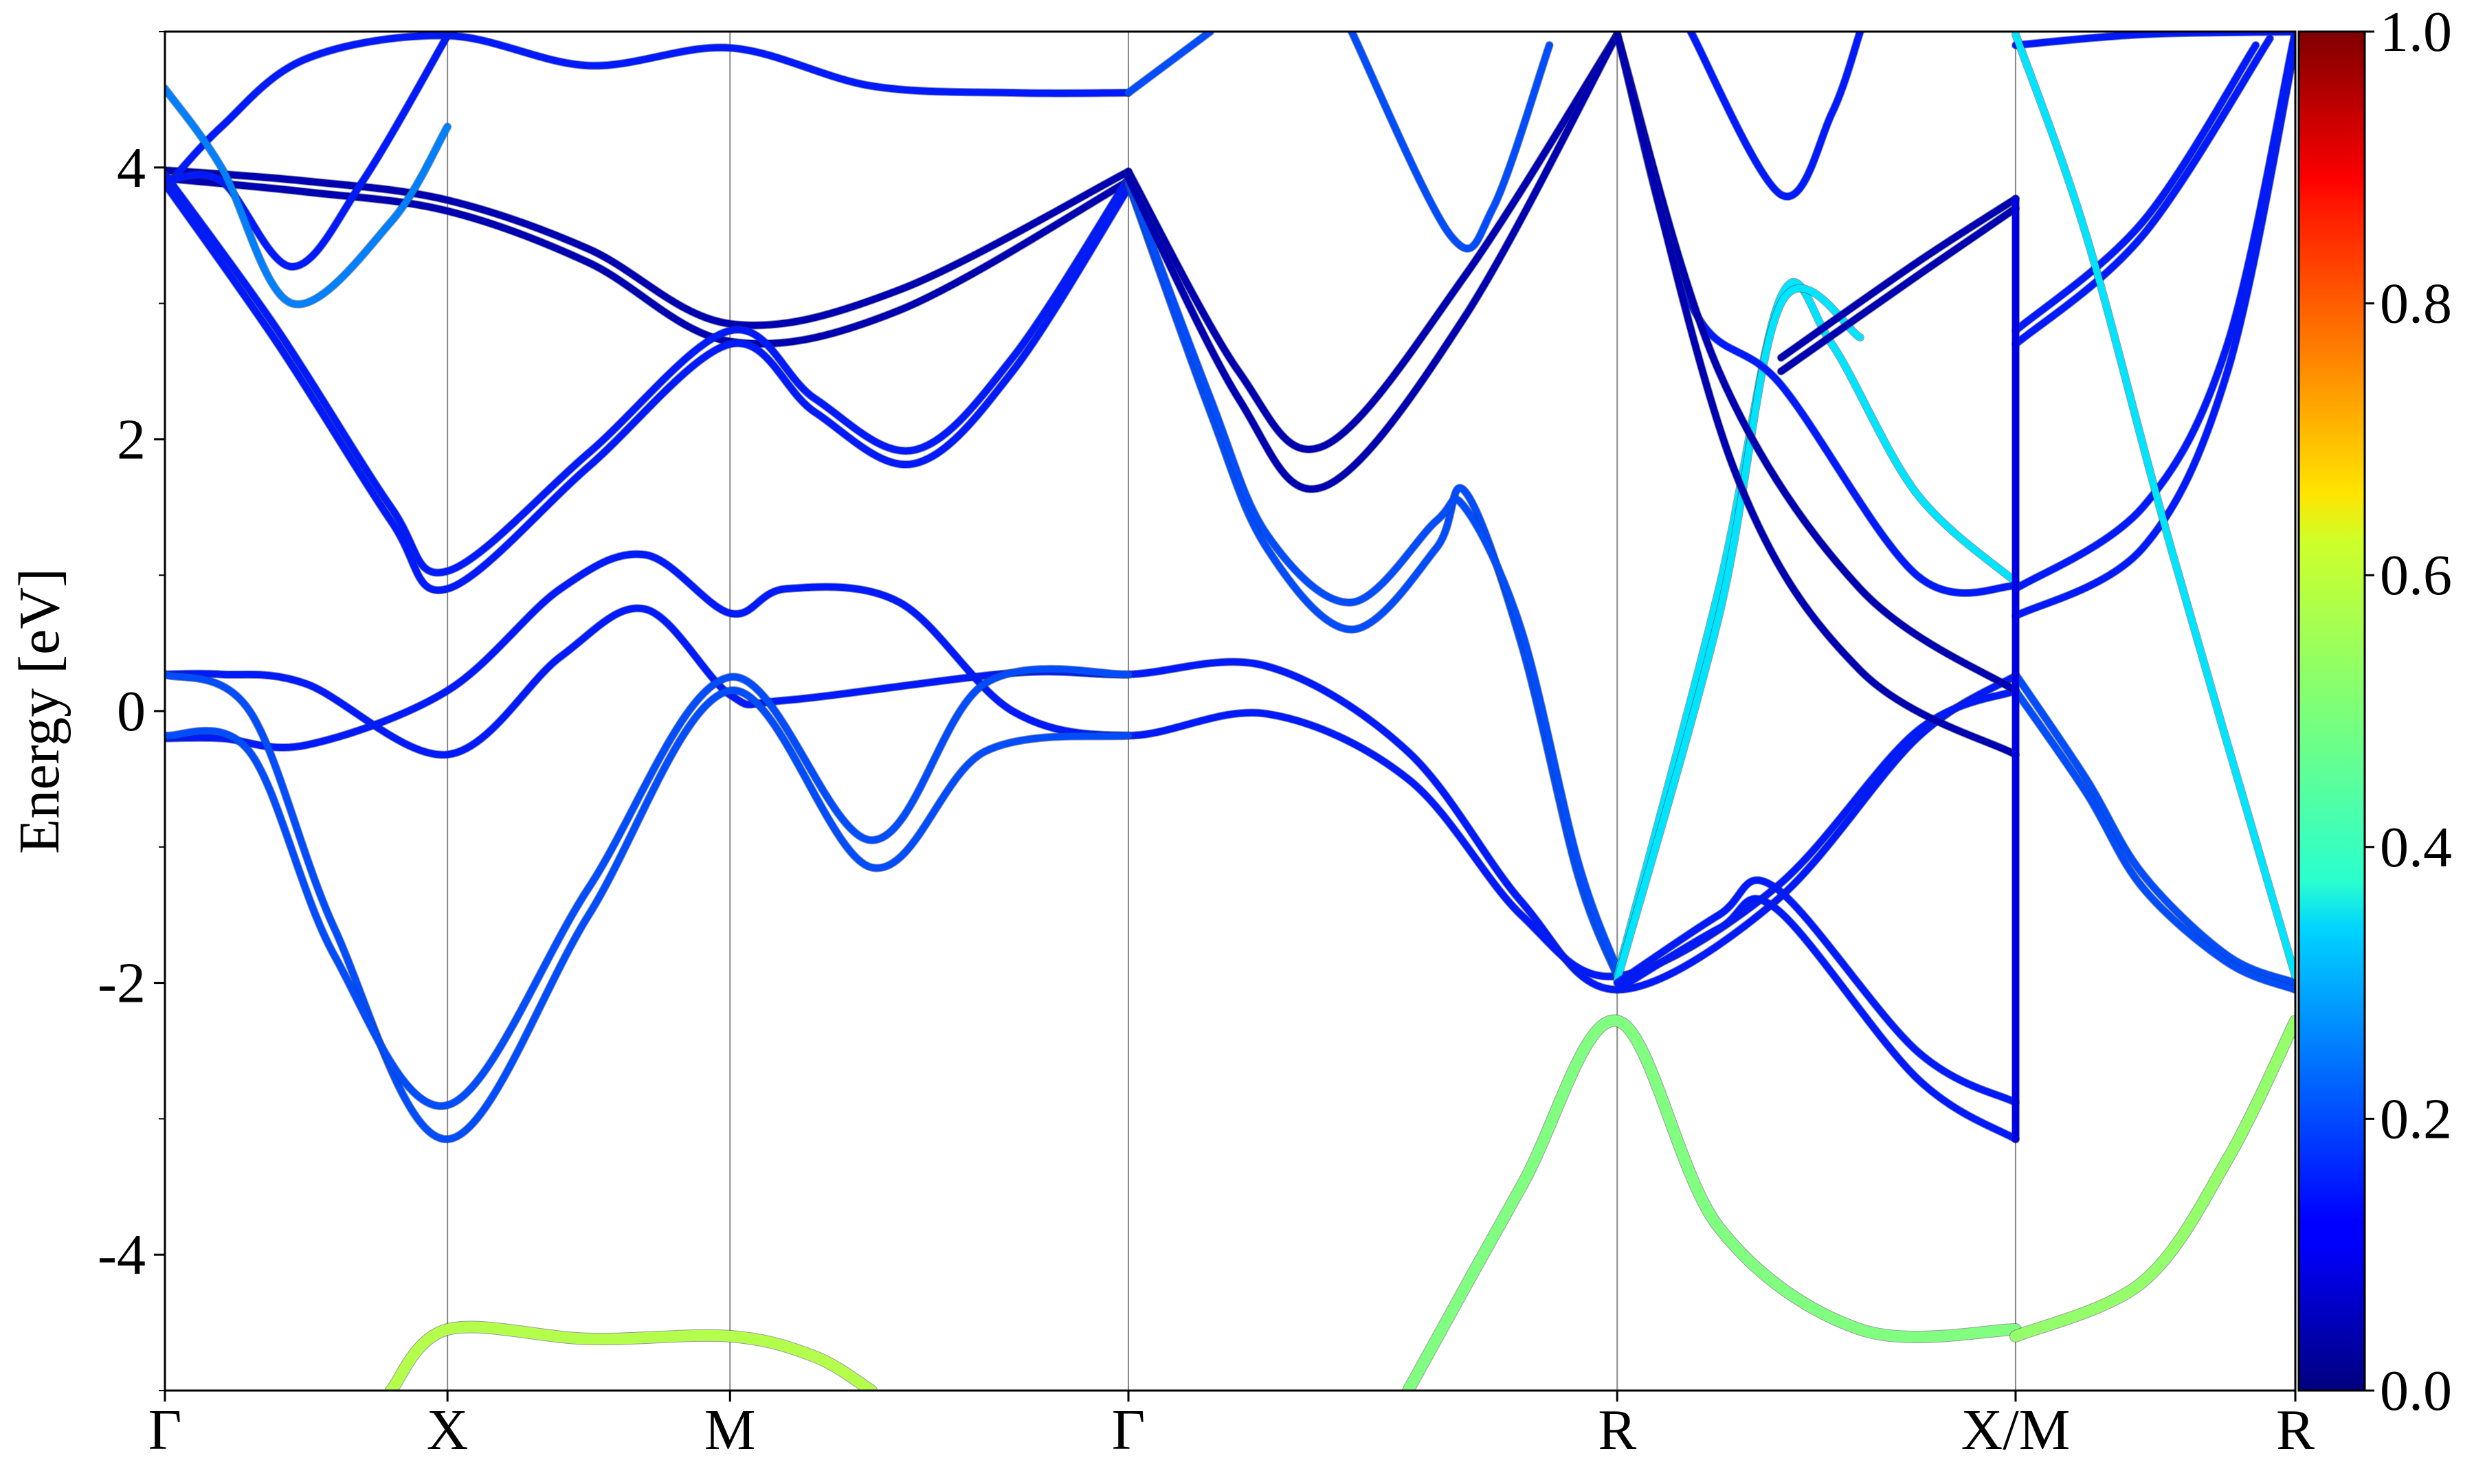  I want to click on colorbar-tick-label: 0.8, so click(2416, 304).